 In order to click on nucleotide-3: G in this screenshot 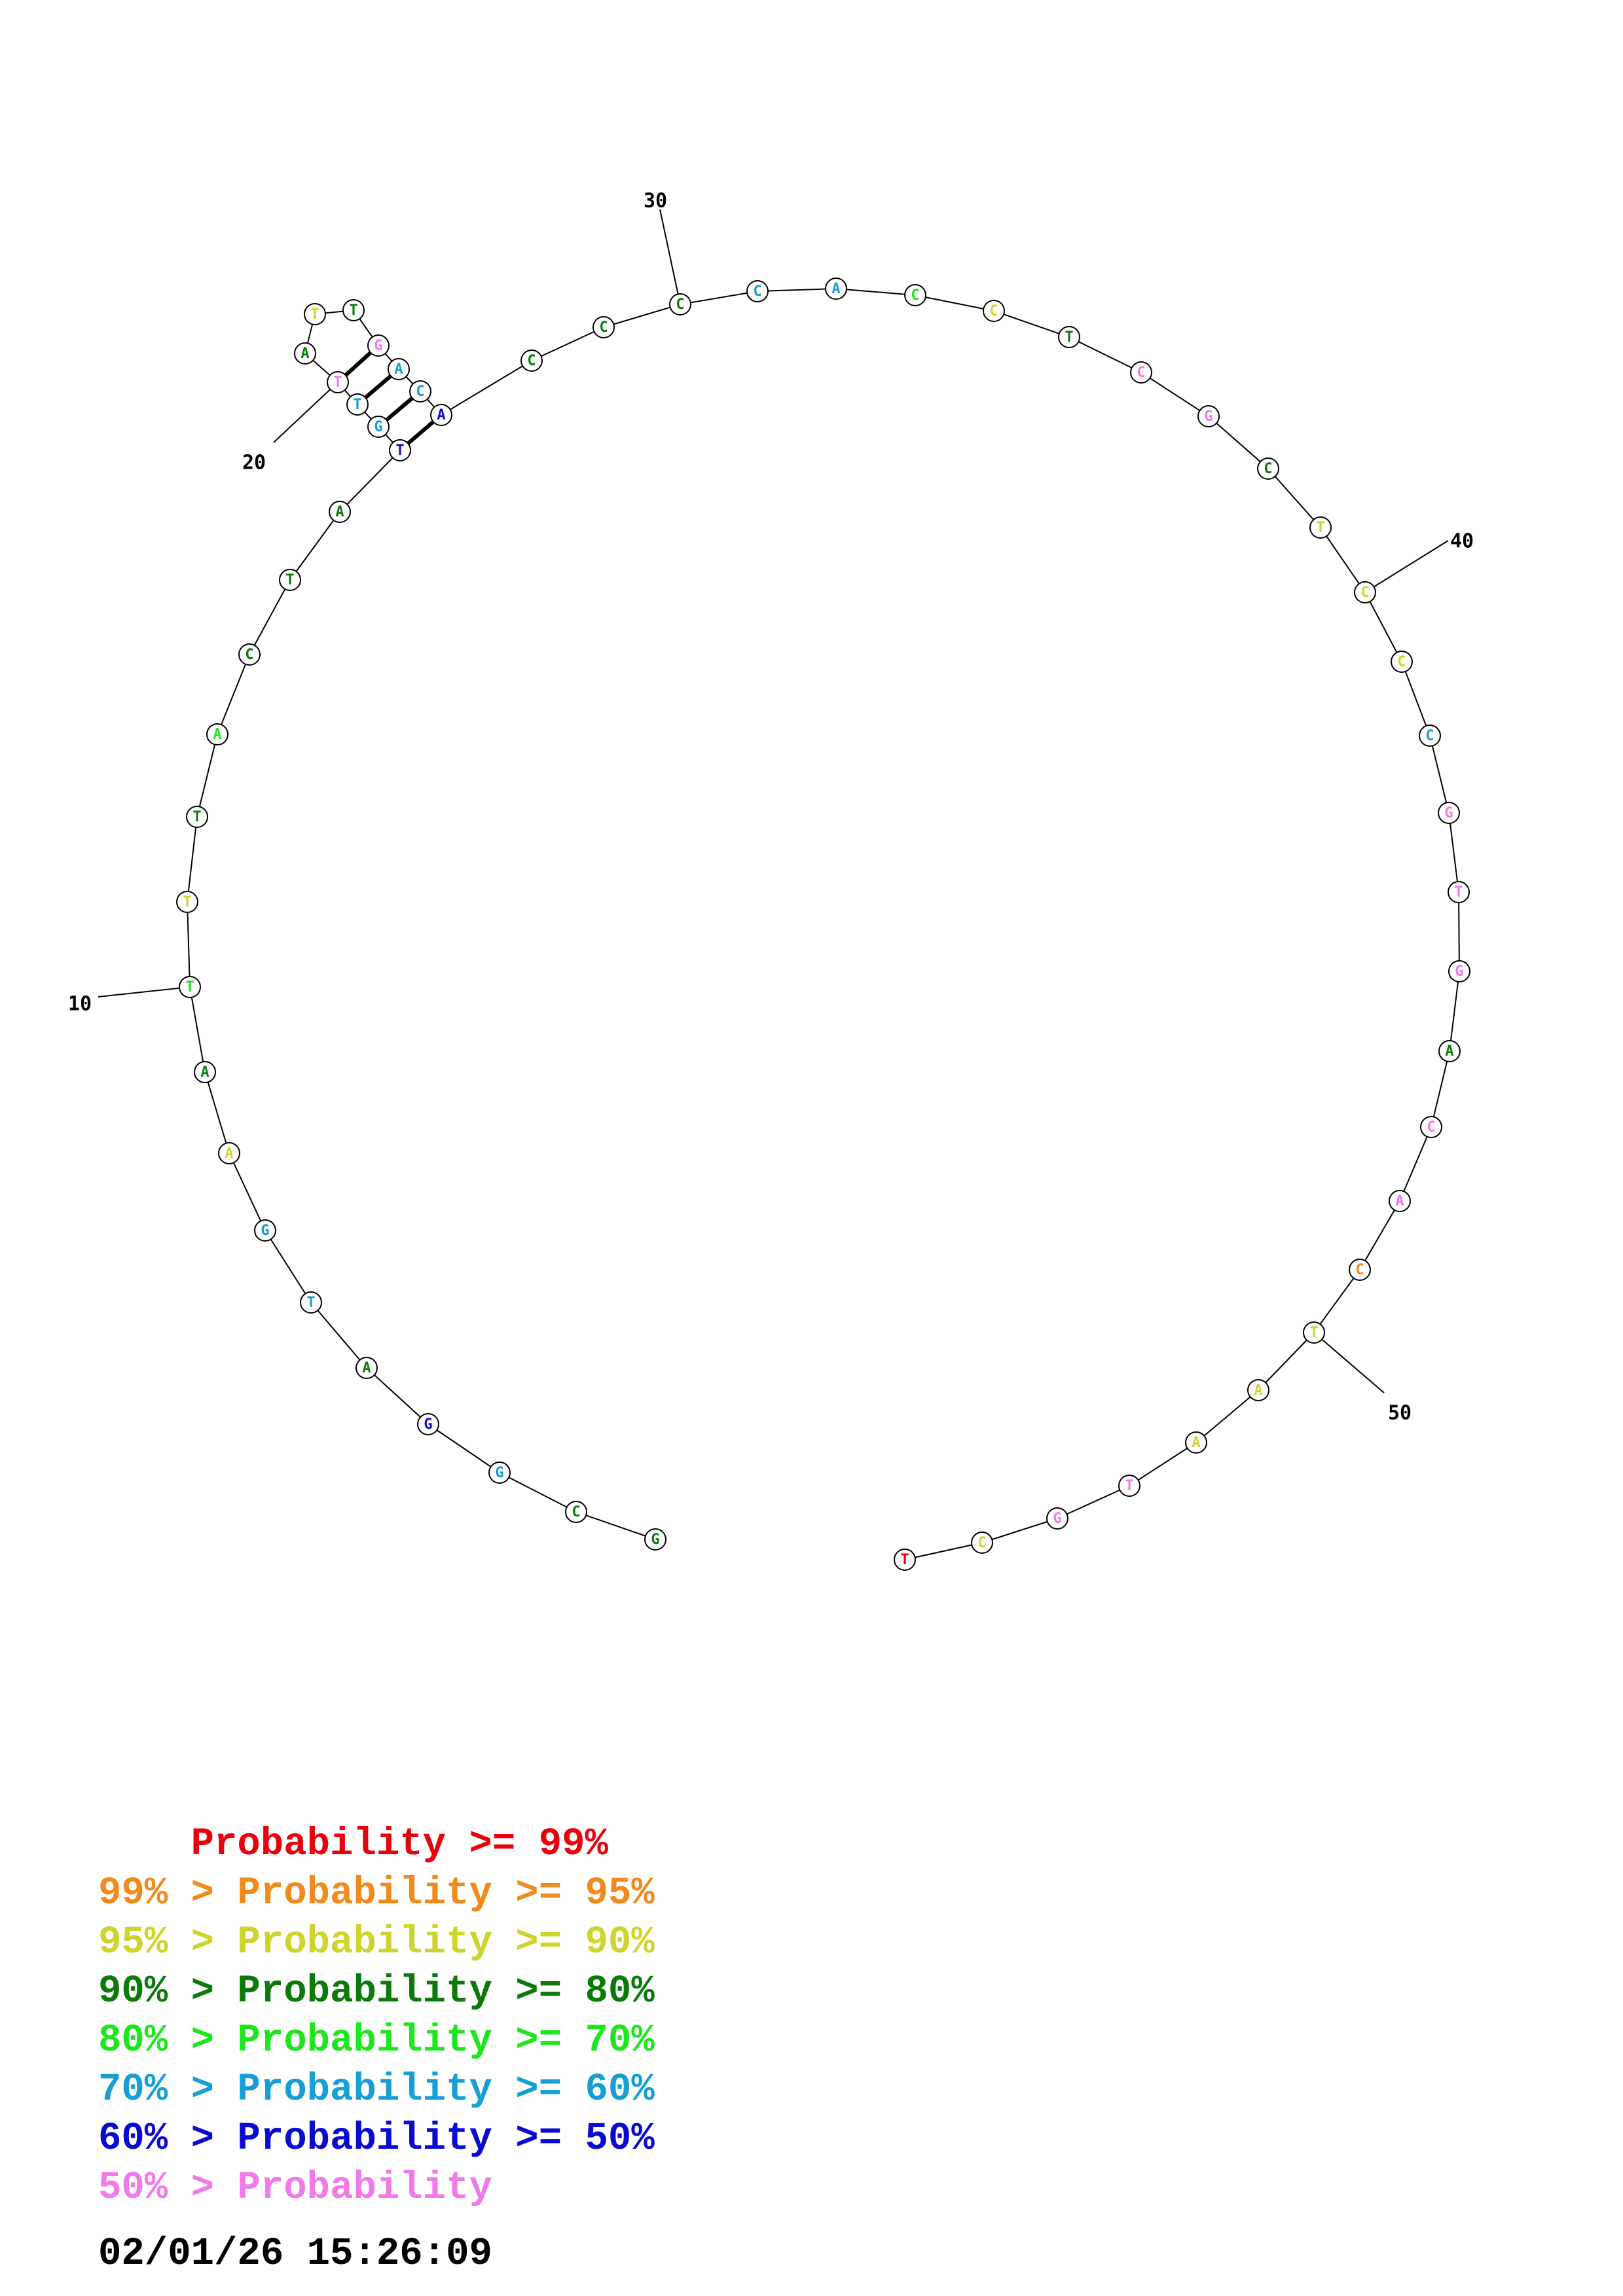, I will do `click(499, 1473)`.